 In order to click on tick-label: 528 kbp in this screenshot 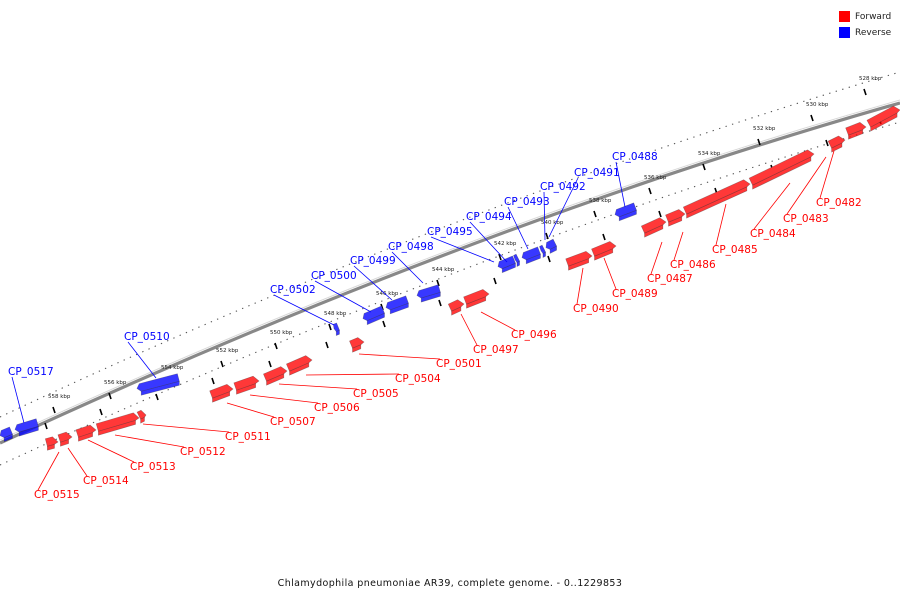, I will do `click(870, 79)`.